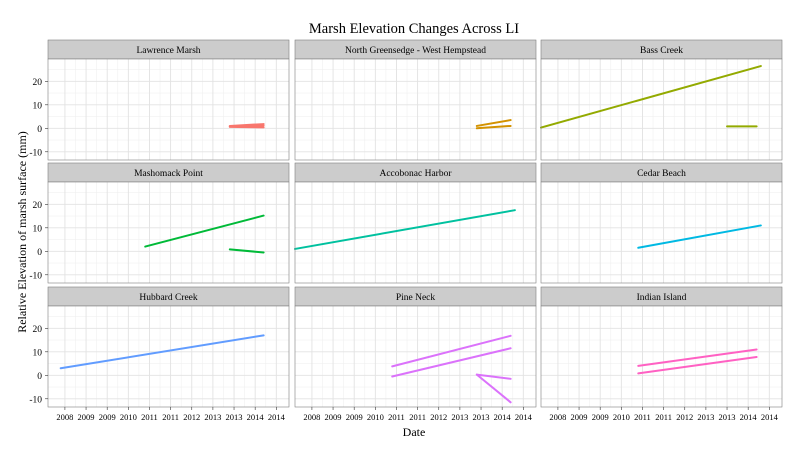 This screenshot has height=455, width=800. Describe the element at coordinates (661, 51) in the screenshot. I see `facet-strip-label: Bass Creek` at that location.